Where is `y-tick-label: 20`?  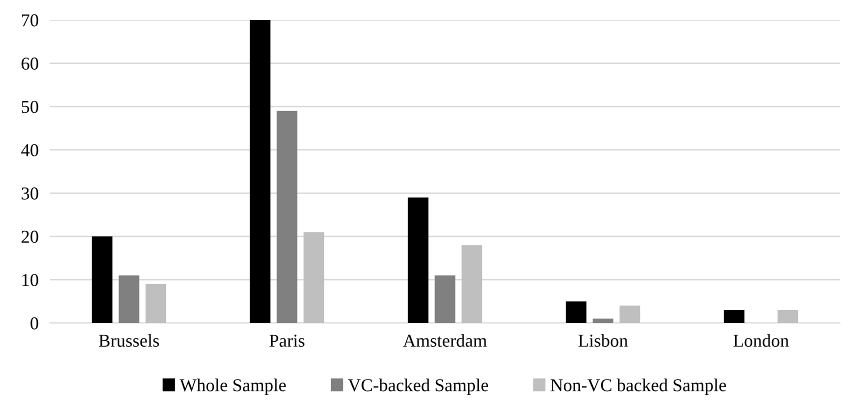 y-tick-label: 20 is located at coordinates (30, 236).